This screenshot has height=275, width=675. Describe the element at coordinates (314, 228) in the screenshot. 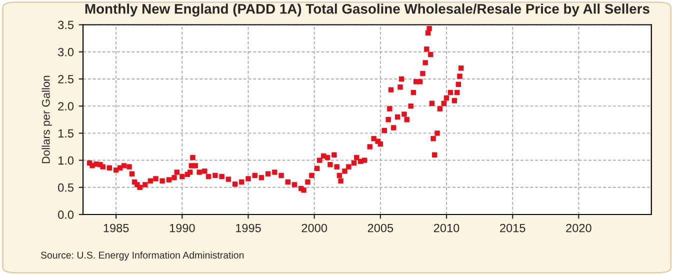

I see `x-tick-label: 2000` at that location.